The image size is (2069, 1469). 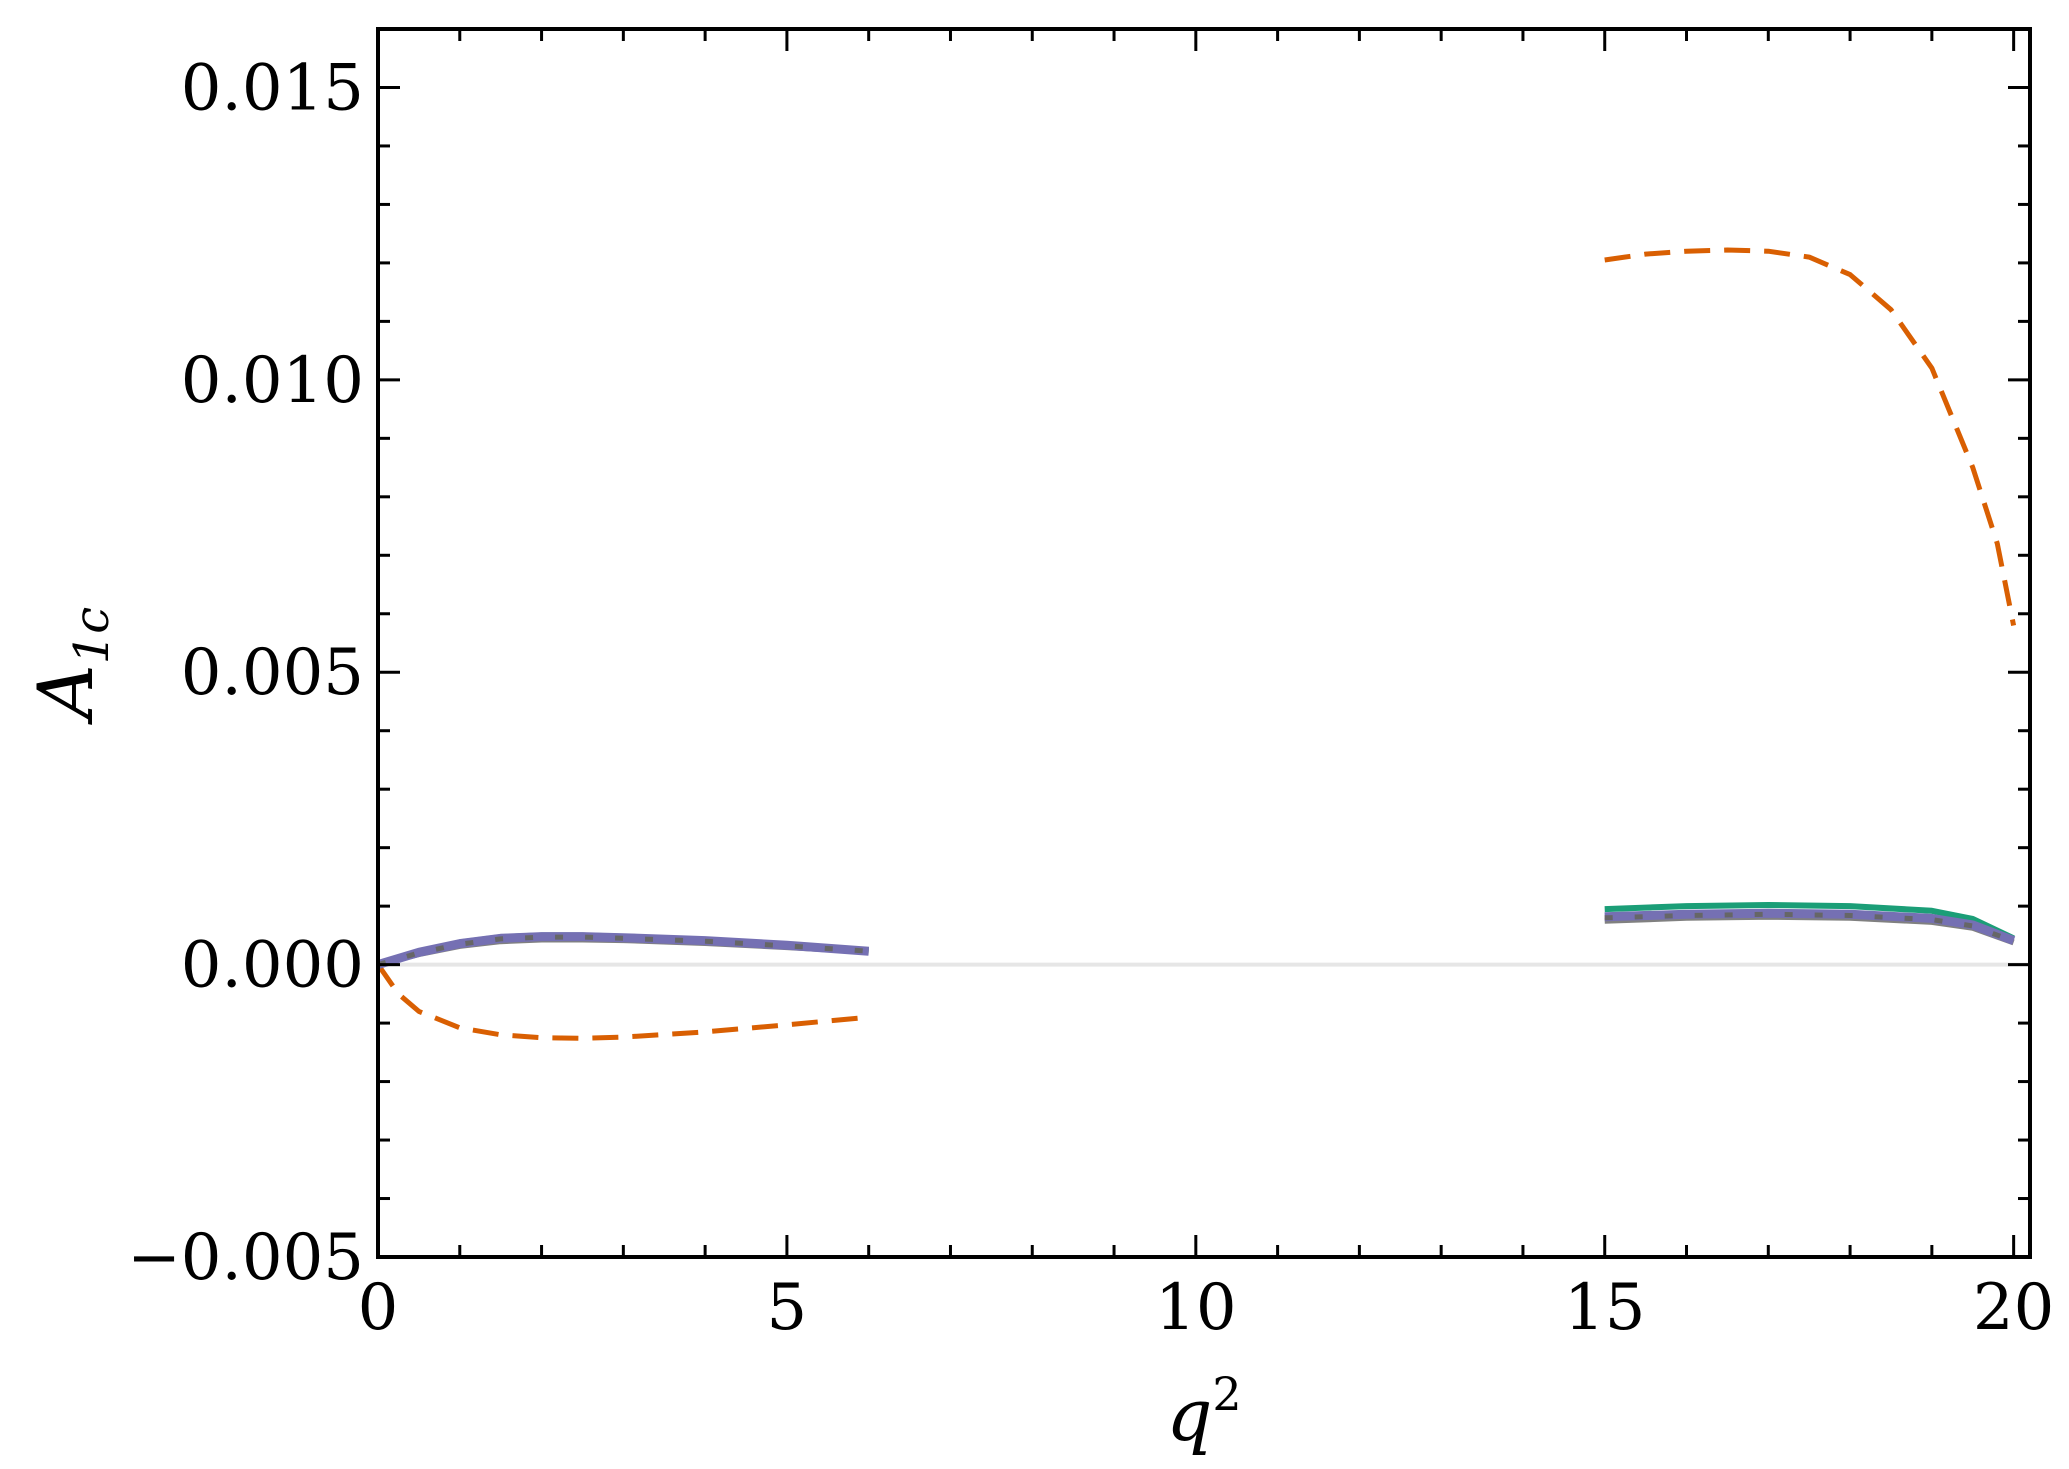 What do you see at coordinates (65, 694) in the screenshot?
I see `y-axis-label-main: A` at bounding box center [65, 694].